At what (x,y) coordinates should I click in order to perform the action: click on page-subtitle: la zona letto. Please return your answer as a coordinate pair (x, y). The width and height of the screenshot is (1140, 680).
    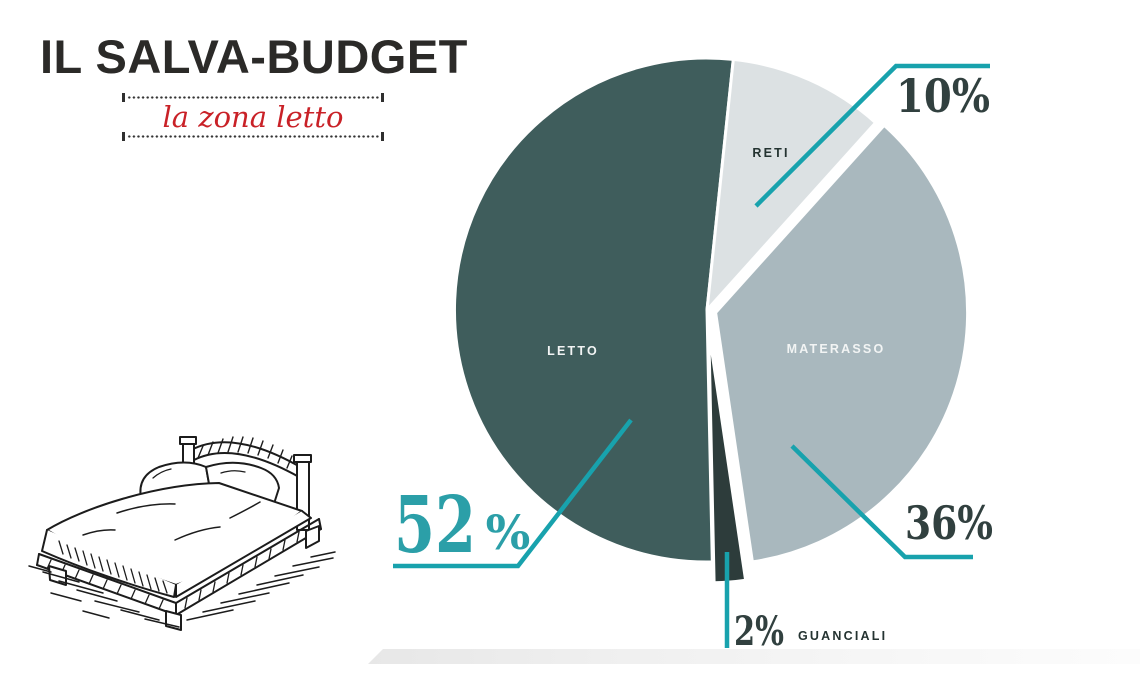
    Looking at the image, I should click on (253, 117).